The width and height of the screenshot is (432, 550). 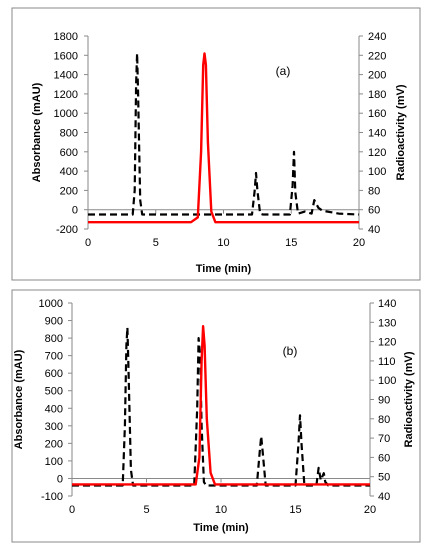 What do you see at coordinates (66, 37) in the screenshot?
I see `left-tick-label: 1800` at bounding box center [66, 37].